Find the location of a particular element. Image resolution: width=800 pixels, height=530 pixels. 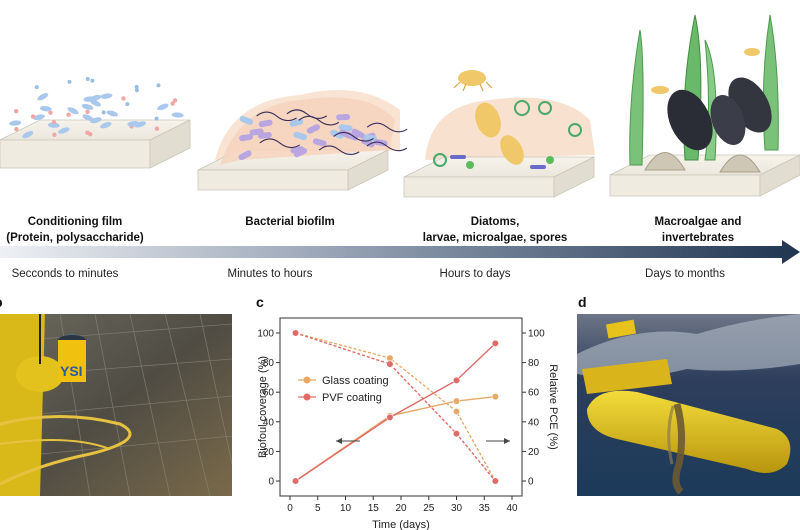

conditioning-film-particles is located at coordinates (96, 108).